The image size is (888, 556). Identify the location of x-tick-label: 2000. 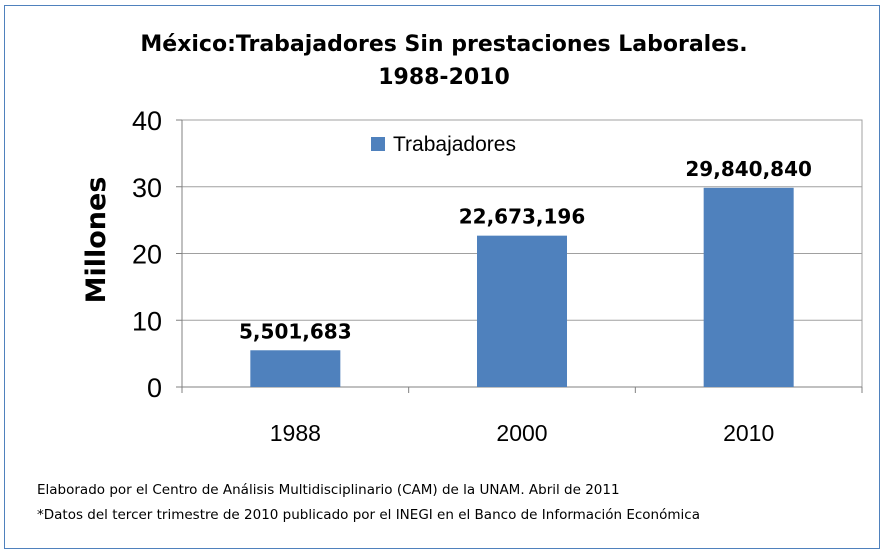
(521, 433).